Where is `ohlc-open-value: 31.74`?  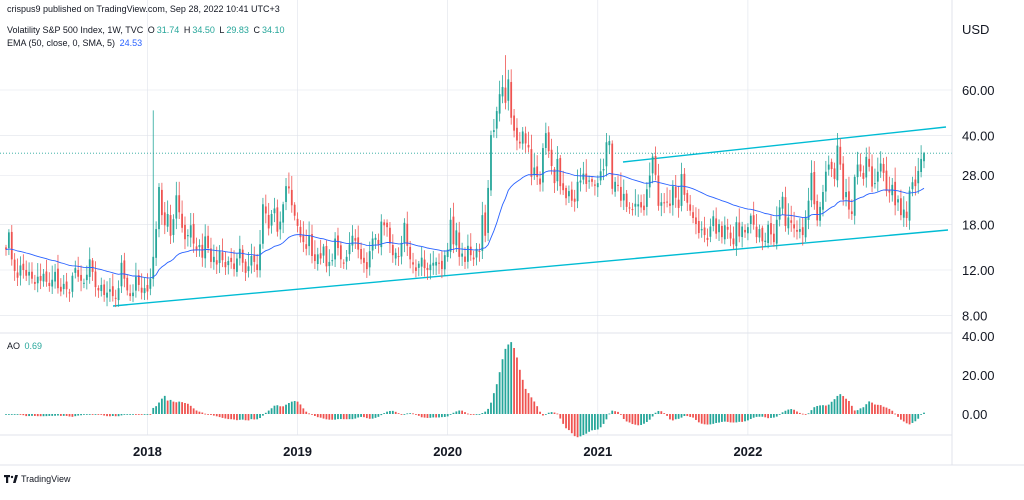 ohlc-open-value: 31.74 is located at coordinates (168, 30).